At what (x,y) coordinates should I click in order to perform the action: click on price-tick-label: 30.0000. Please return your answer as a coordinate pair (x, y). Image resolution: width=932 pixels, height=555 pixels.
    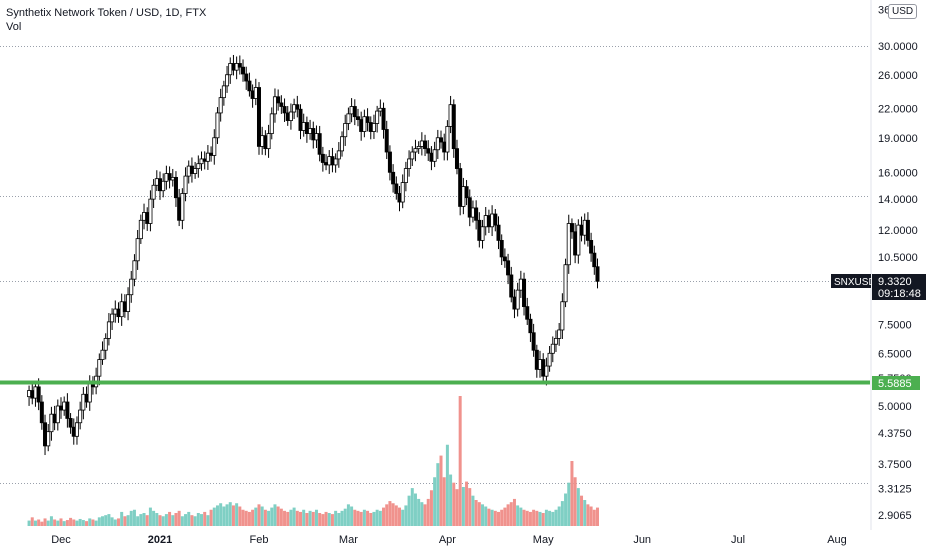
    Looking at the image, I should click on (898, 47).